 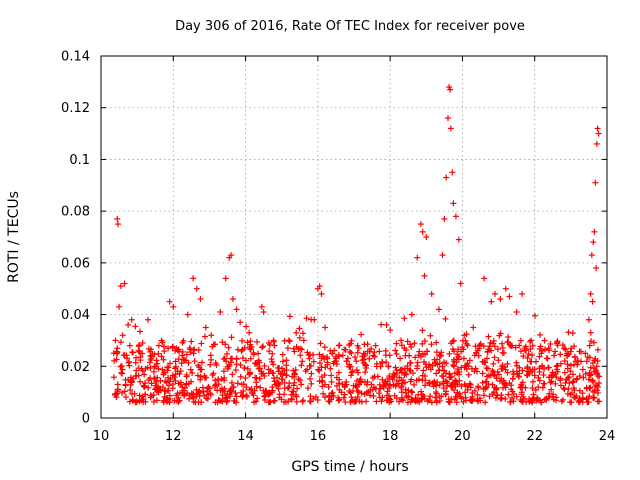 I want to click on y-tick-label: 0.1, so click(x=79, y=160).